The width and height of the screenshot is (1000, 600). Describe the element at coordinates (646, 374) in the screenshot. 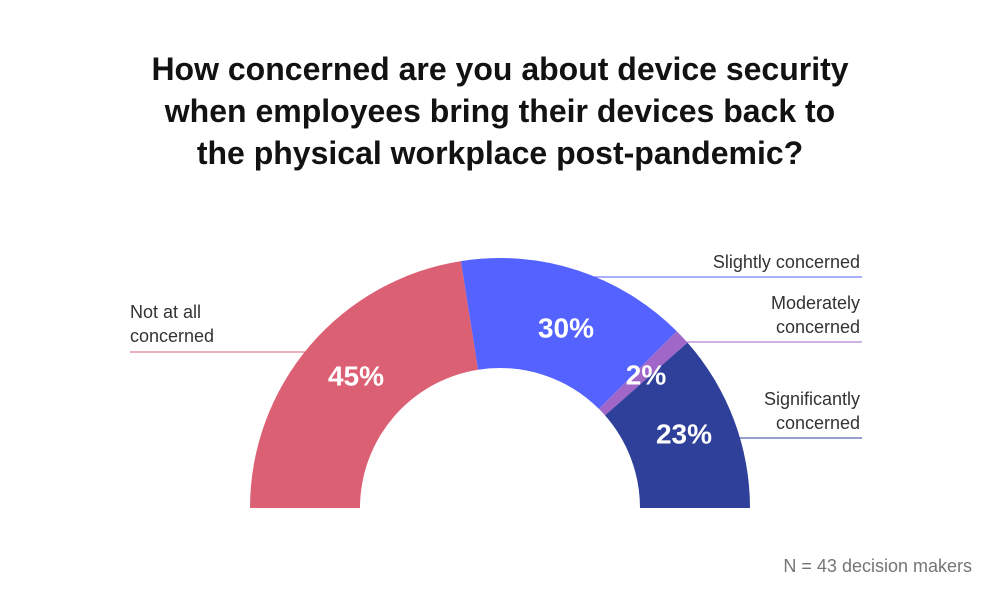

I see `data-label-moderately-concerned: 2%` at that location.